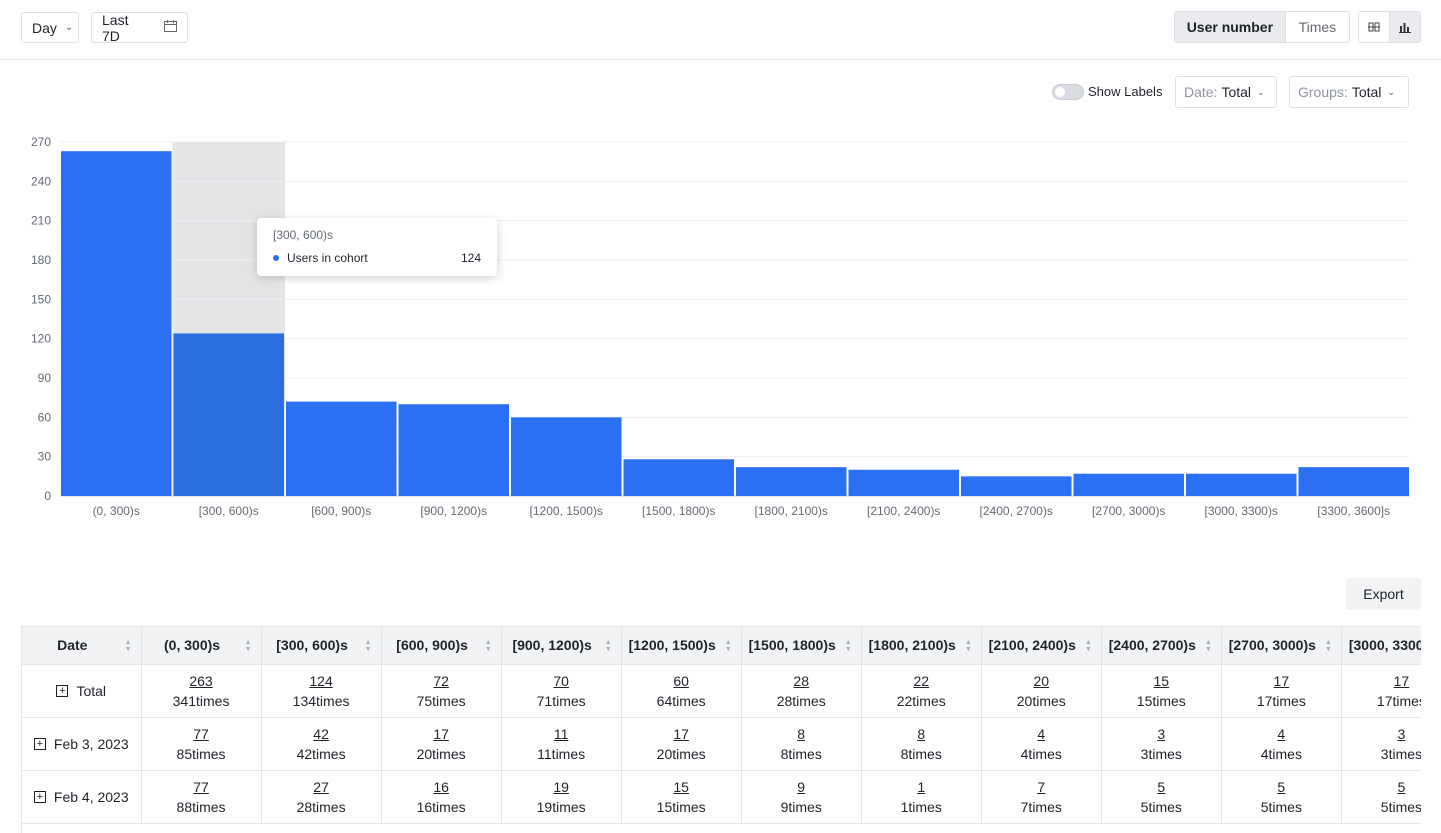  I want to click on tab-times: Times, so click(1316, 27).